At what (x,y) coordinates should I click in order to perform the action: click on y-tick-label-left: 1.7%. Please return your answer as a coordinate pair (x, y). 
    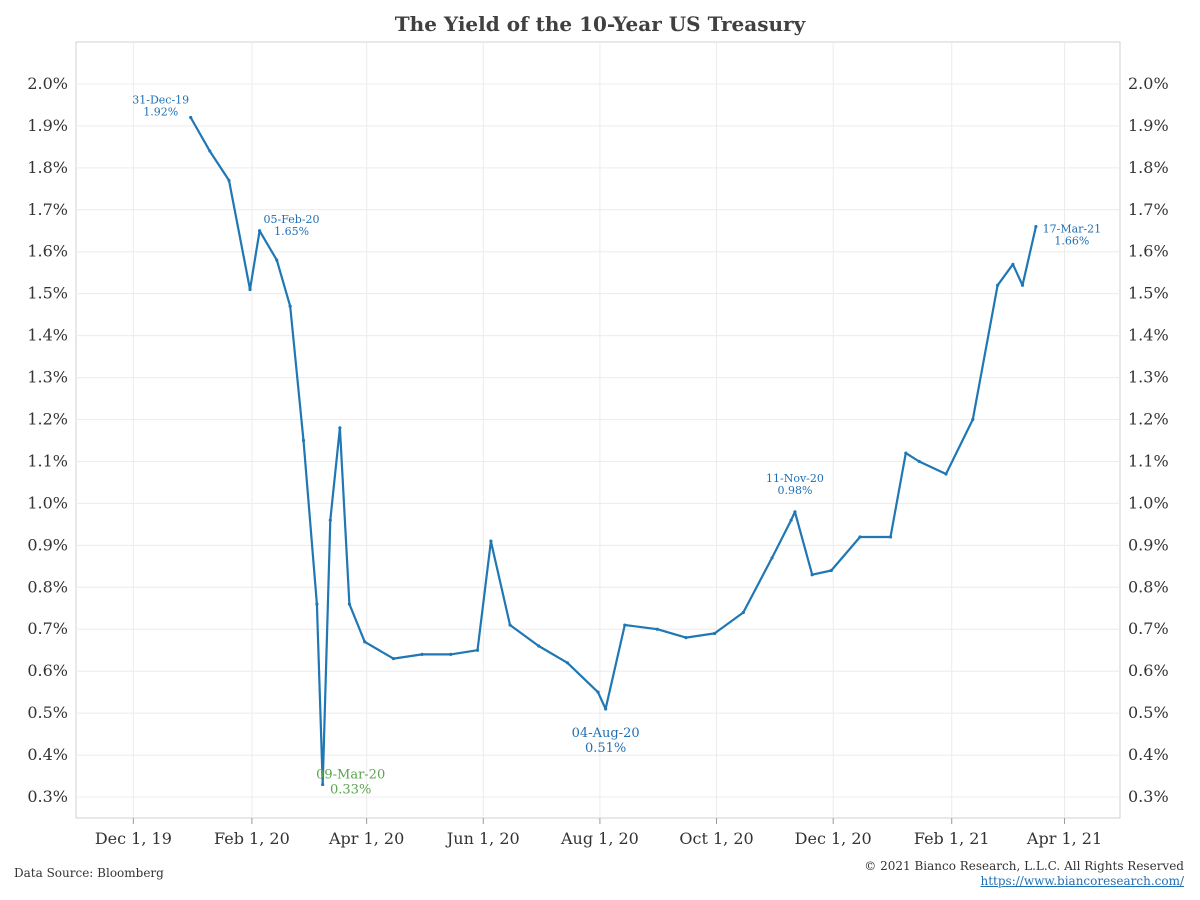
    Looking at the image, I should click on (47, 209).